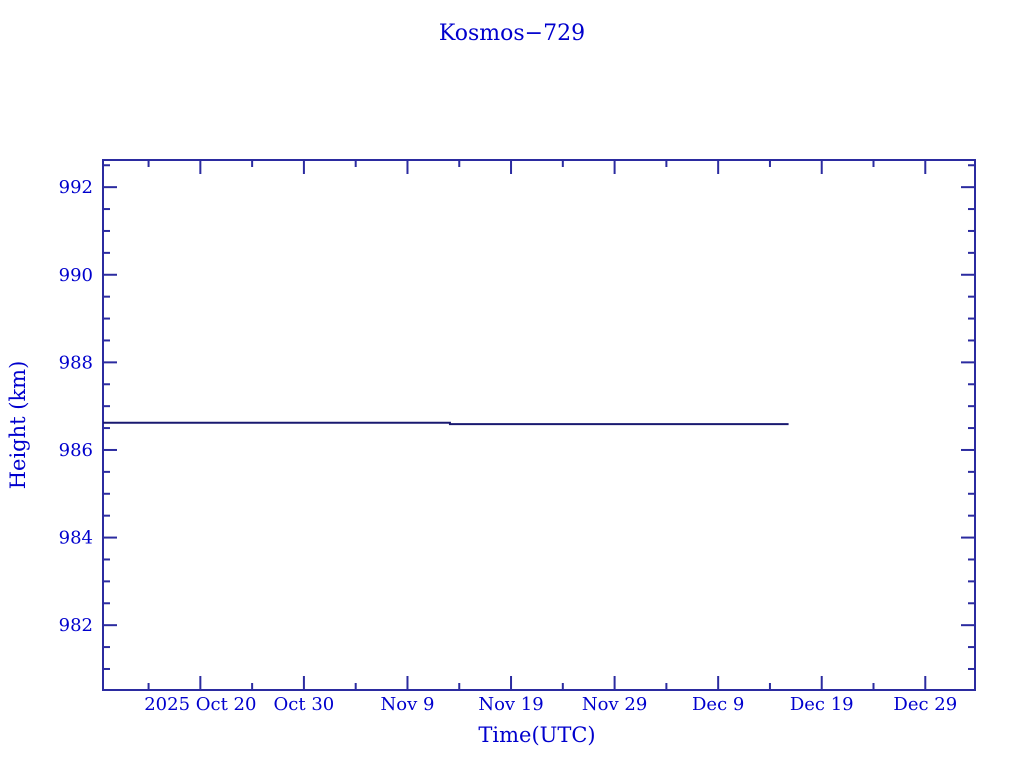  Describe the element at coordinates (200, 704) in the screenshot. I see `x-tick-label: 2025 Oct 20` at that location.